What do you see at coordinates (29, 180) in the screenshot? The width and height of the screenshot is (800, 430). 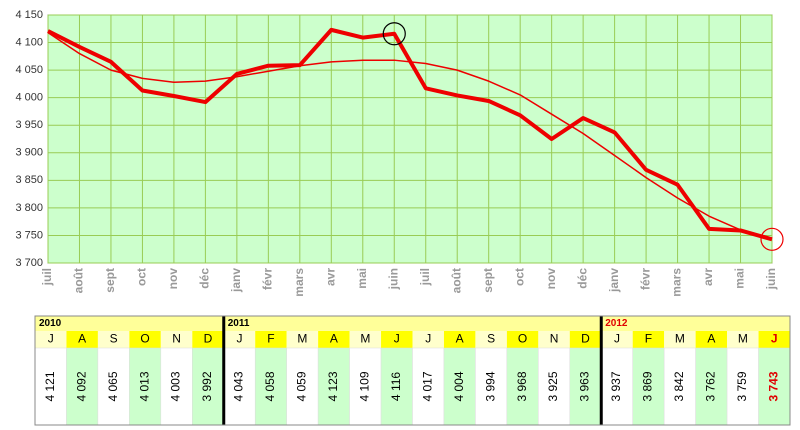 I see `y-tick-label: 3 850` at bounding box center [29, 180].